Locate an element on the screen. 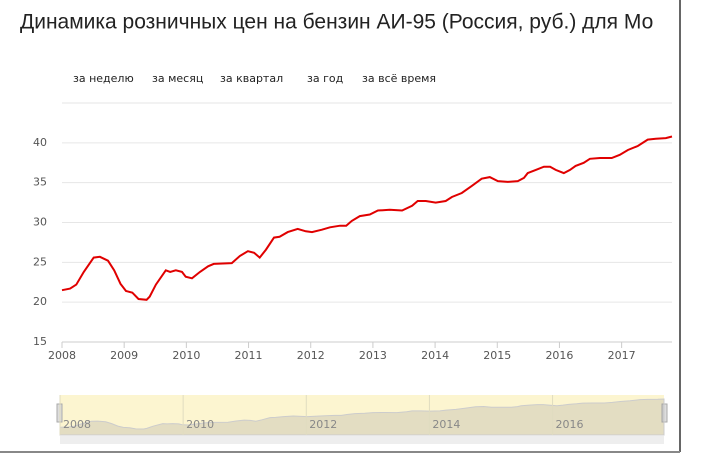 Image resolution: width=710 pixels, height=454 pixels. y-tick-label: 20 is located at coordinates (40, 301).